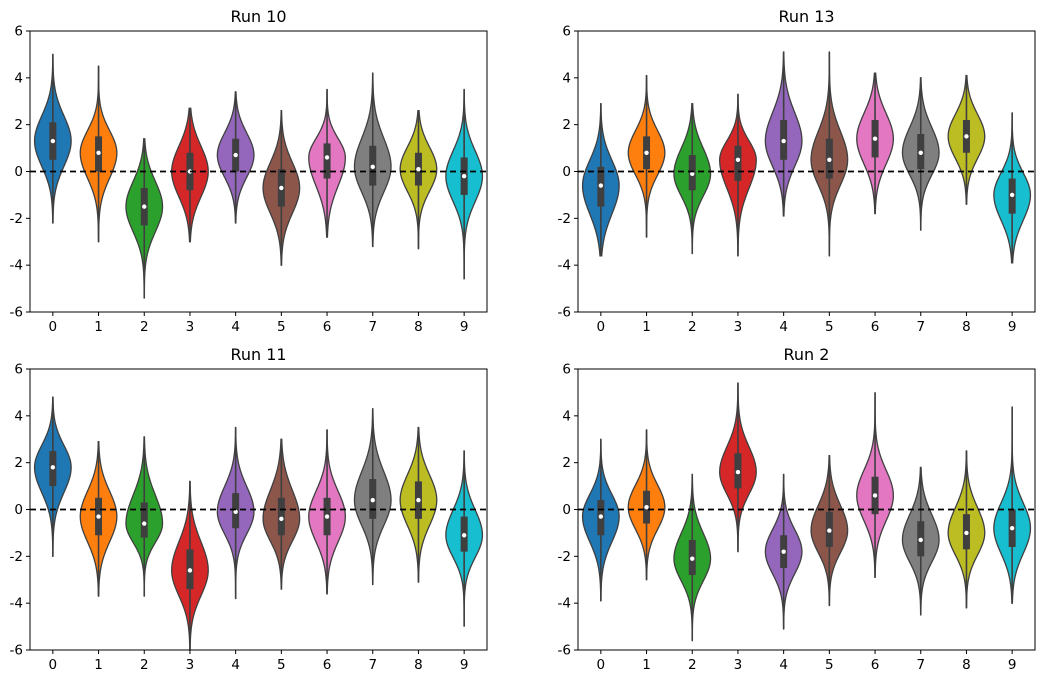 This screenshot has height=690, width=1046. I want to click on chart-title: Run 11, so click(258, 354).